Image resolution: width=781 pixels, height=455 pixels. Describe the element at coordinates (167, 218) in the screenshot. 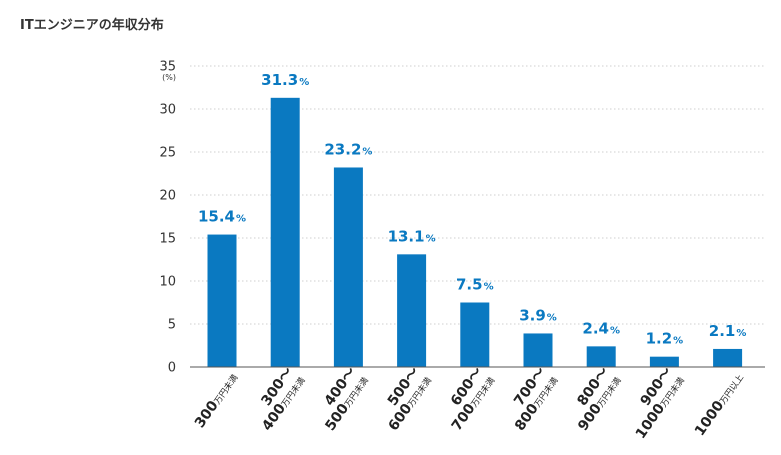

I see `y-axis: 0 5 10 15 20 25 30 35(%)` at that location.